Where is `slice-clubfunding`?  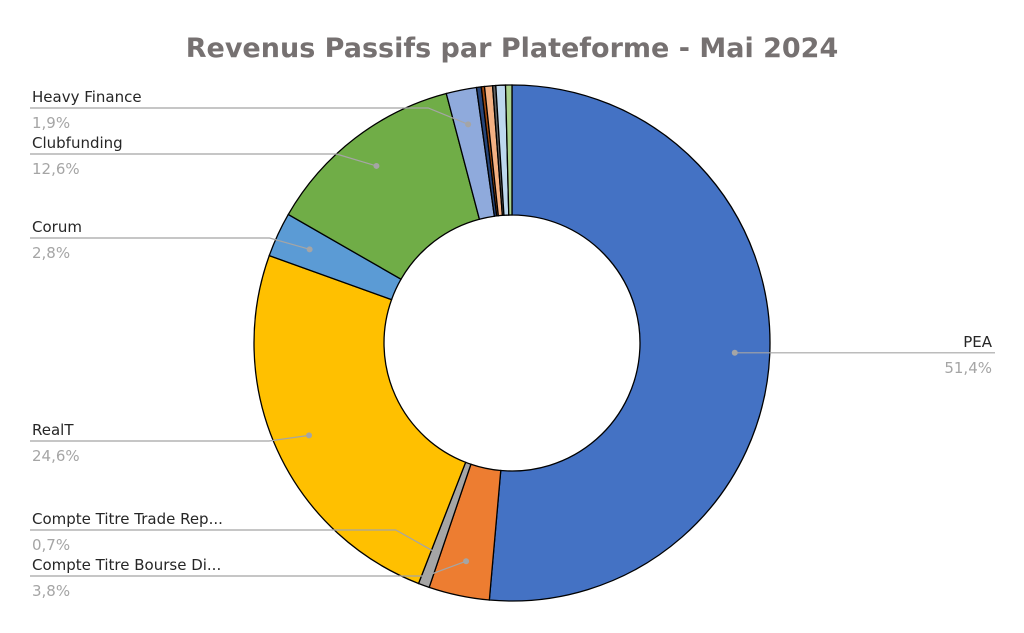
slice-clubfunding is located at coordinates (384, 186).